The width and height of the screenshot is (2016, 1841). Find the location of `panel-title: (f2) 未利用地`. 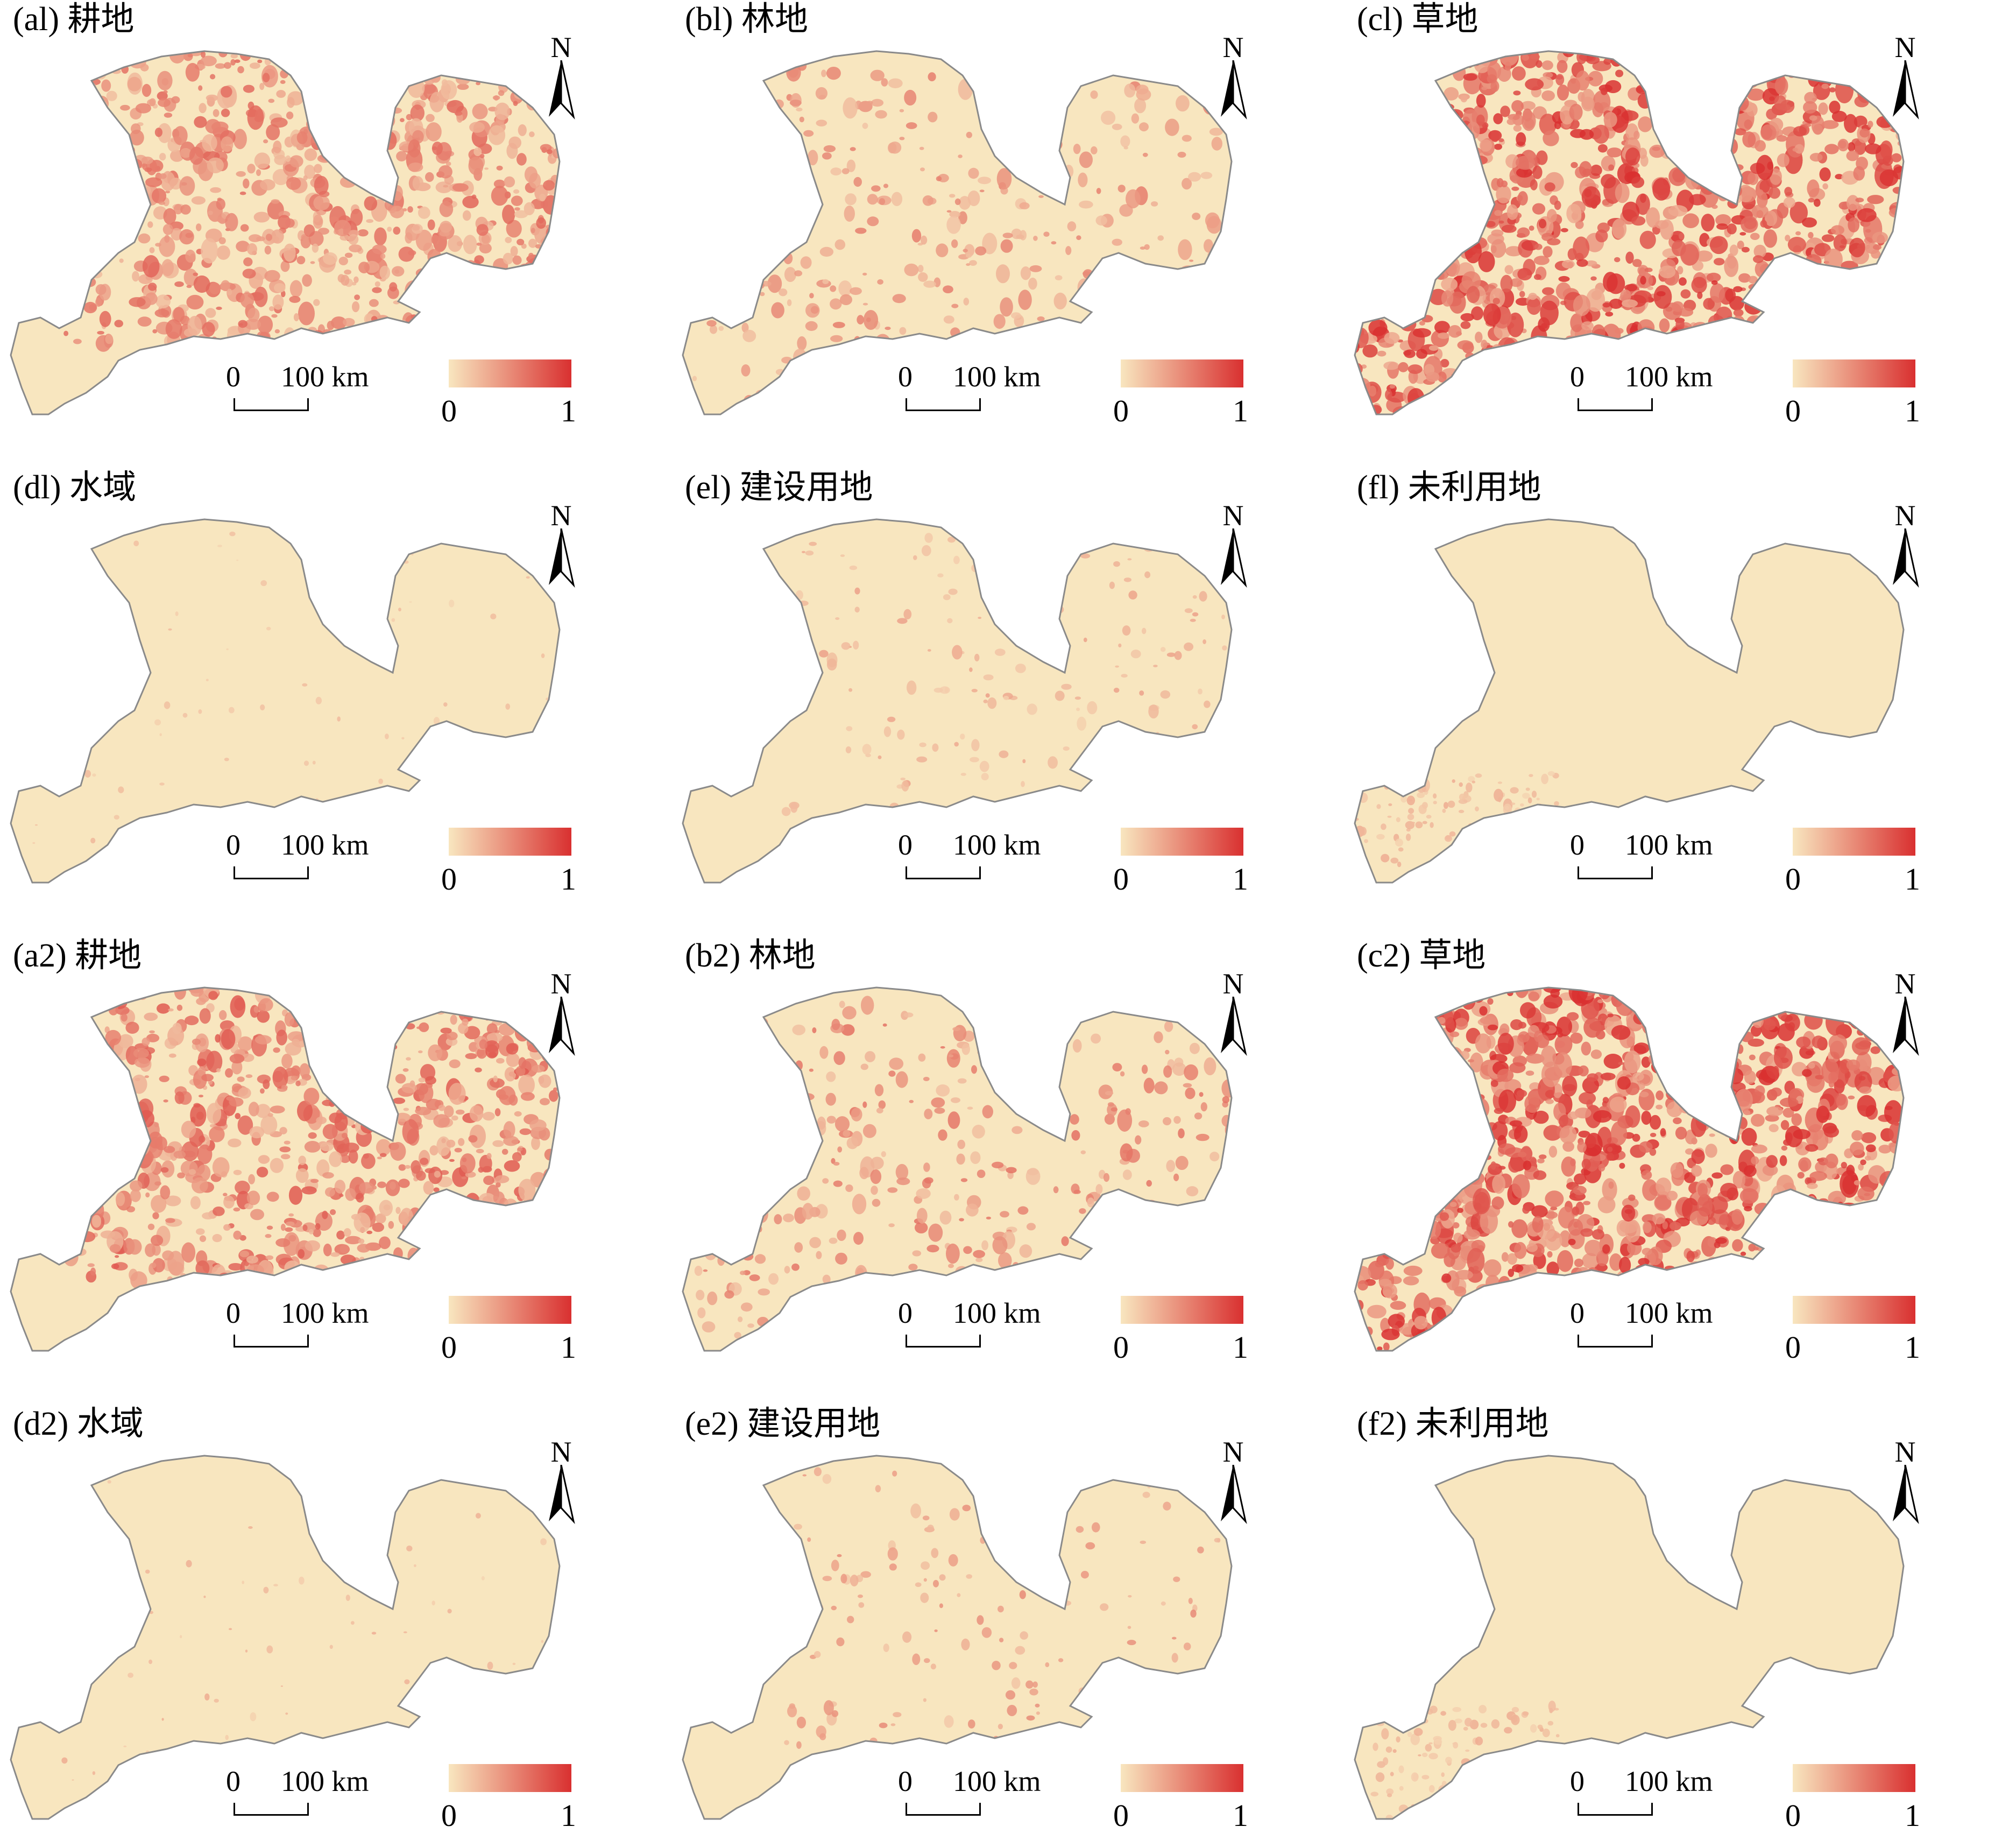

panel-title: (f2) 未利用地 is located at coordinates (1453, 1424).